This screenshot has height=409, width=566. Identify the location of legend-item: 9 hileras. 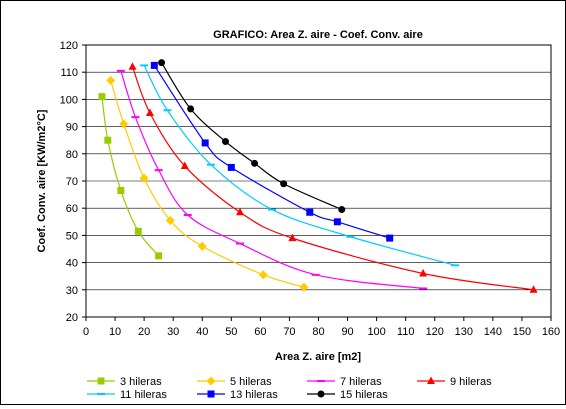
(454, 382).